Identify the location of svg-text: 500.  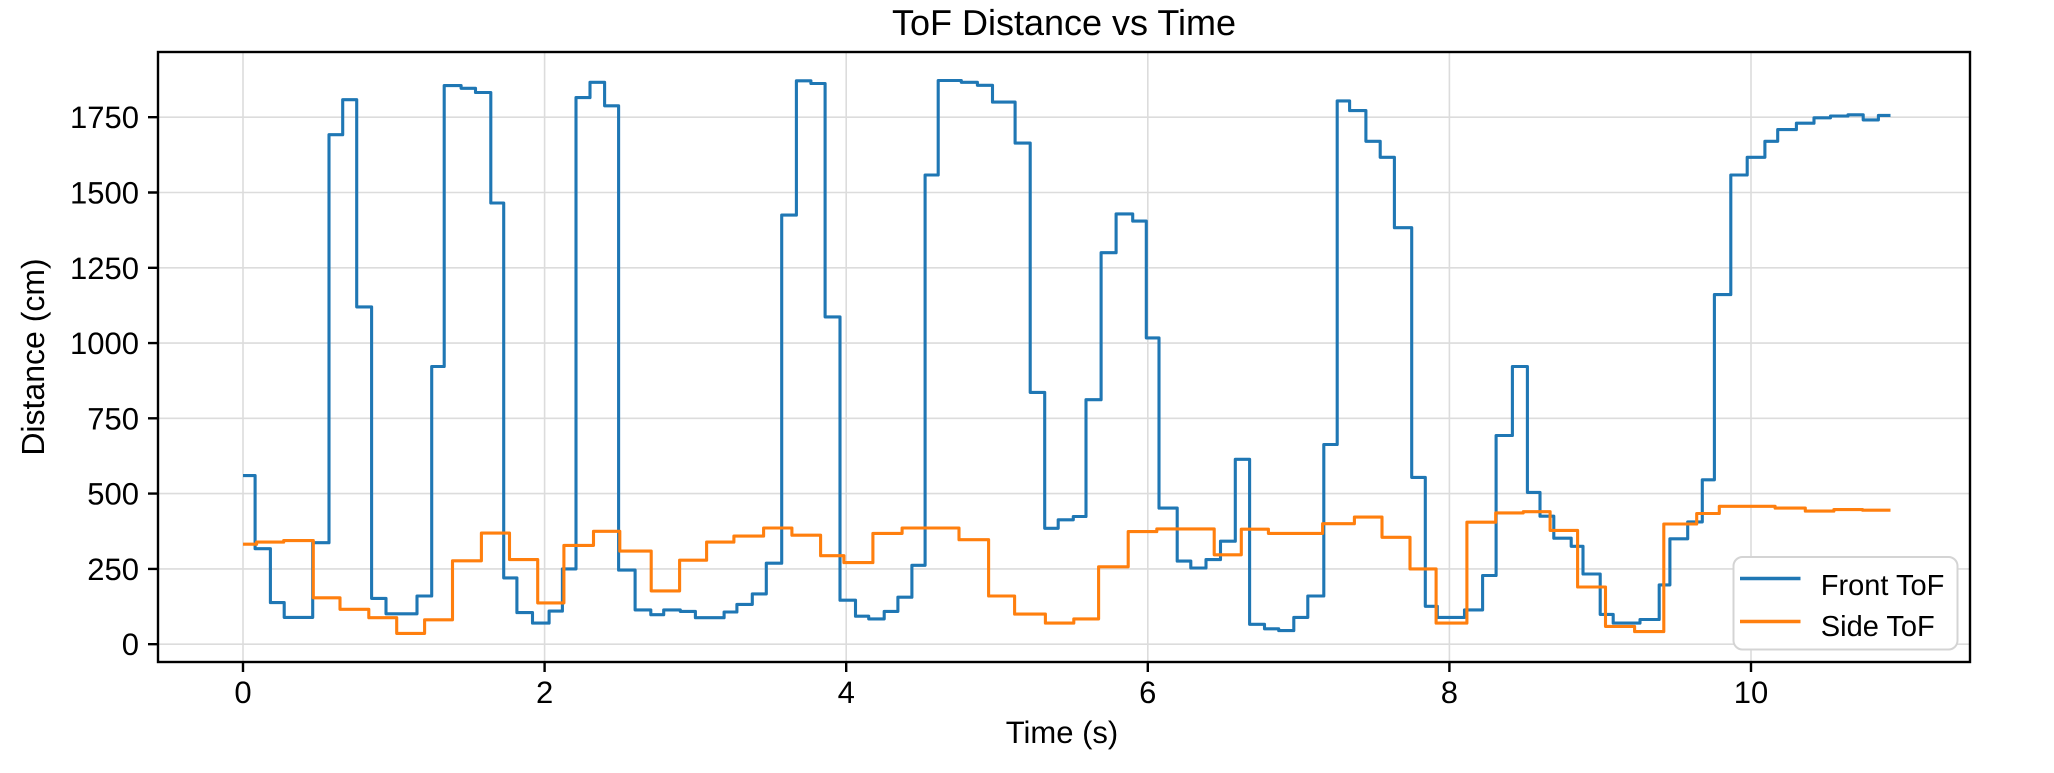
(113, 494).